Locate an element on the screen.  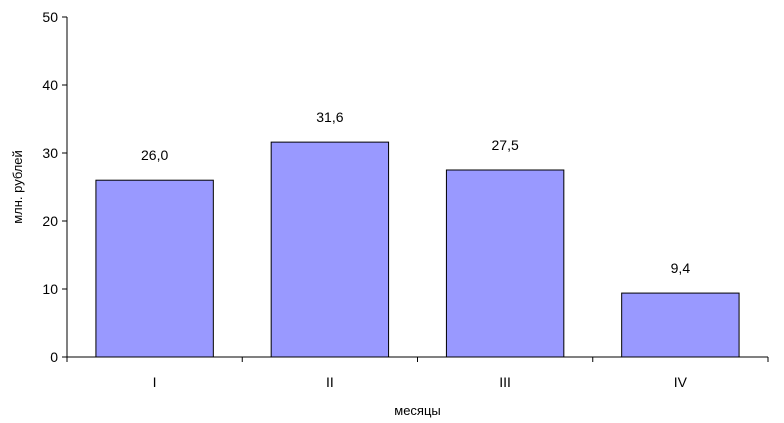
y-tick-label: 40 is located at coordinates (50, 85).